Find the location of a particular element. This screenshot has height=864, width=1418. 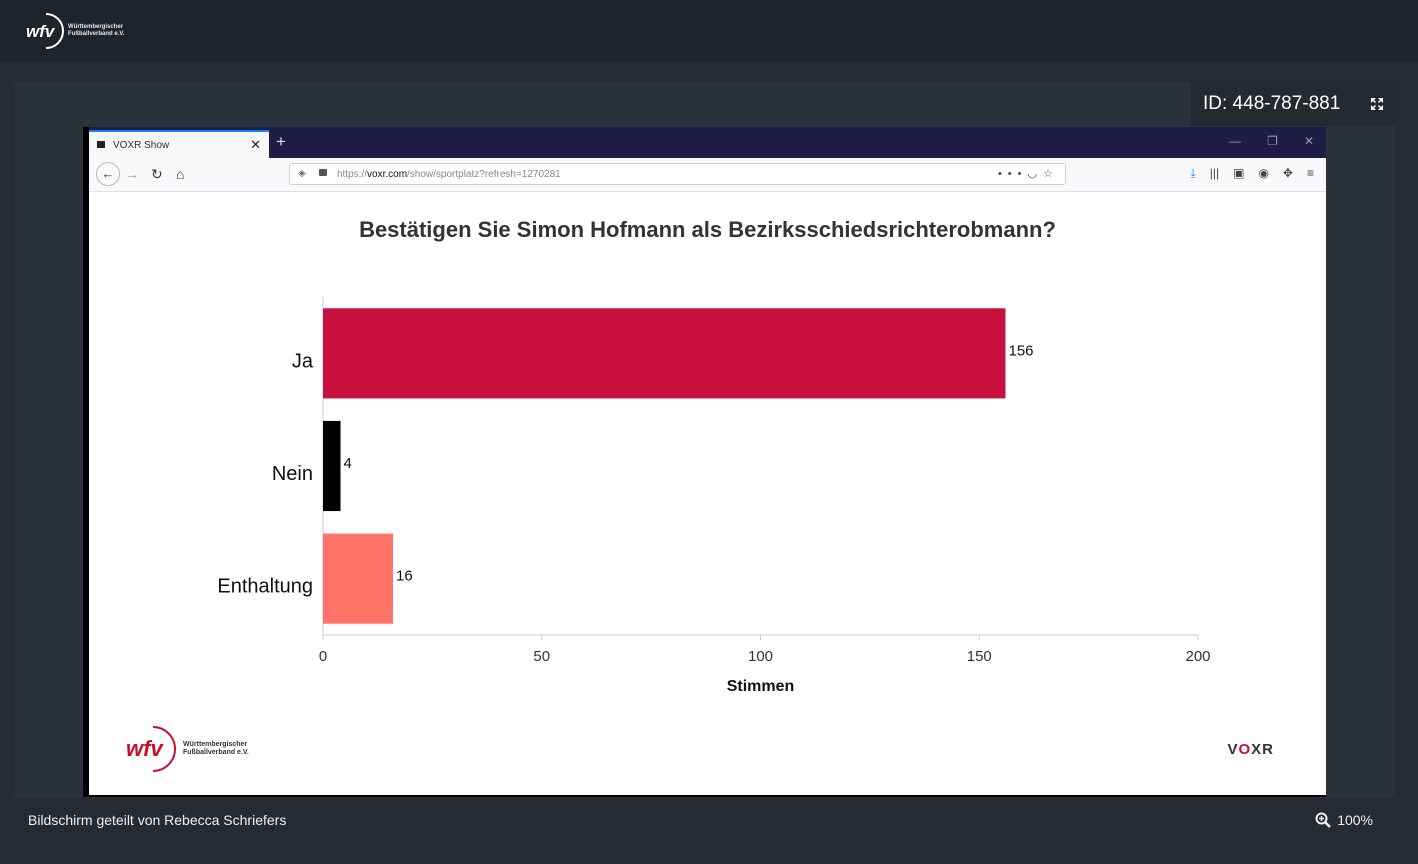

meeting-id-box: ID: 448-787-881 is located at coordinates (1293, 104).